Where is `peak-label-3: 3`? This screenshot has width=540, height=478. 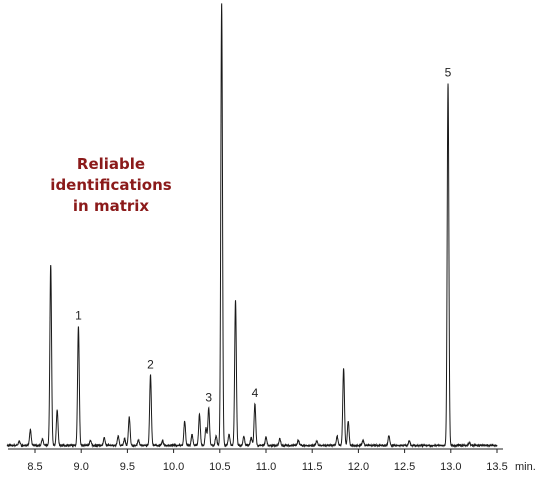 peak-label-3: 3 is located at coordinates (208, 397).